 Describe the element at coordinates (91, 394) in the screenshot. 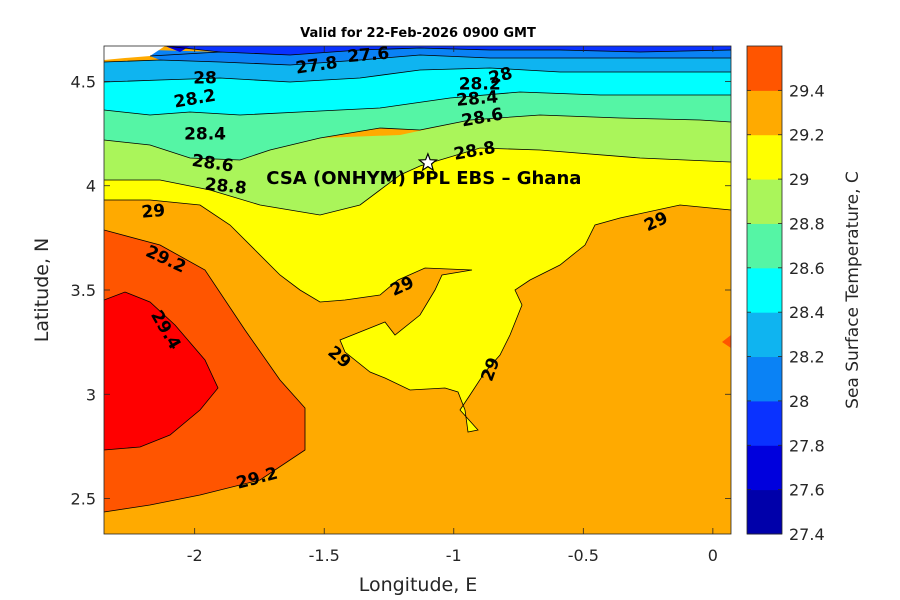

I see `y-tick-label: 3` at that location.